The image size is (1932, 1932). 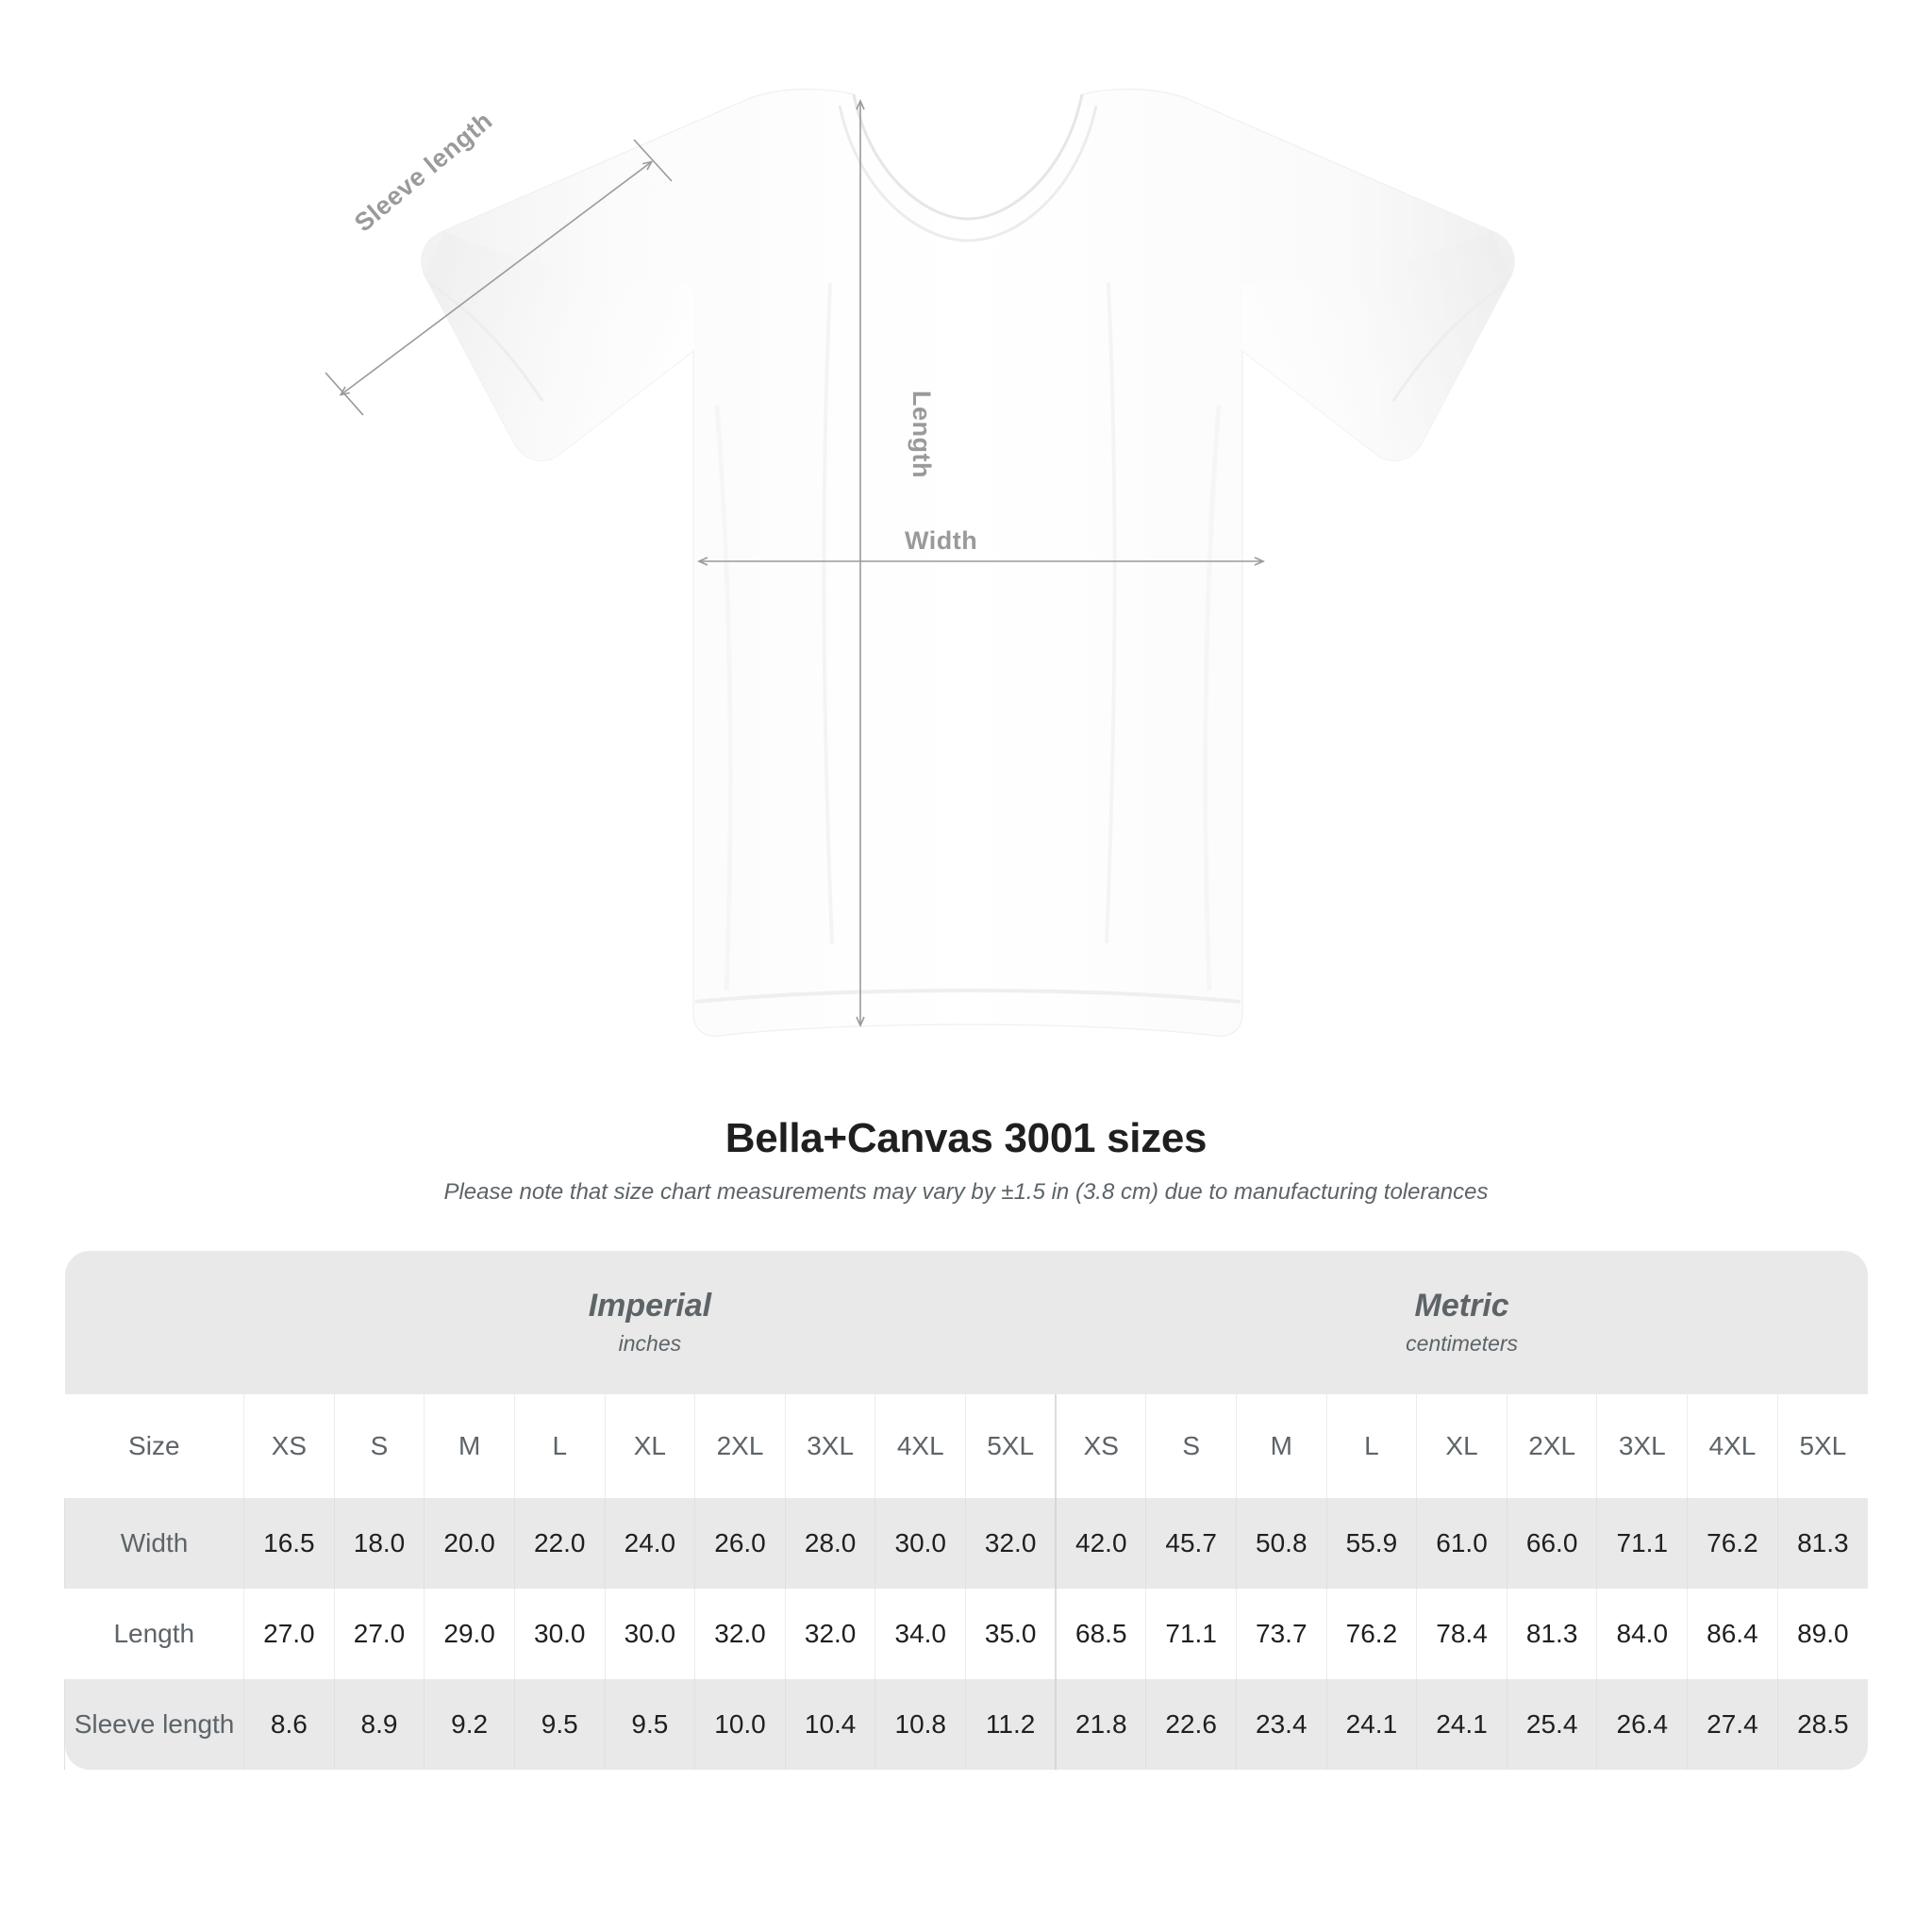 I want to click on unit-group-subtitle: inches, so click(x=650, y=1344).